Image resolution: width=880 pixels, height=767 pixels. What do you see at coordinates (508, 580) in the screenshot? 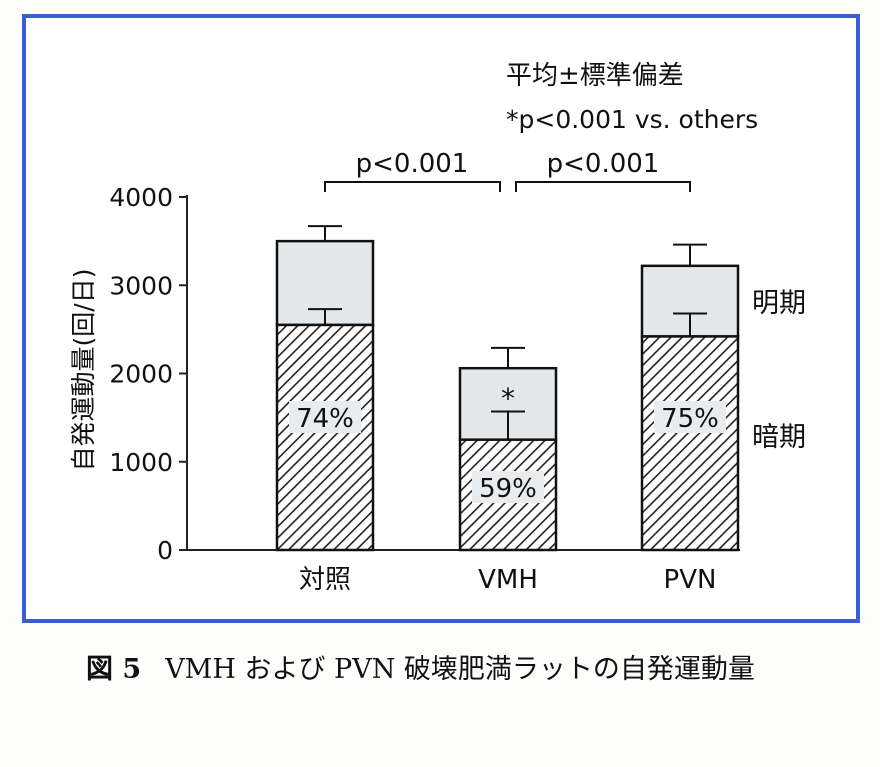
I see `x-tick-label: VMH` at bounding box center [508, 580].